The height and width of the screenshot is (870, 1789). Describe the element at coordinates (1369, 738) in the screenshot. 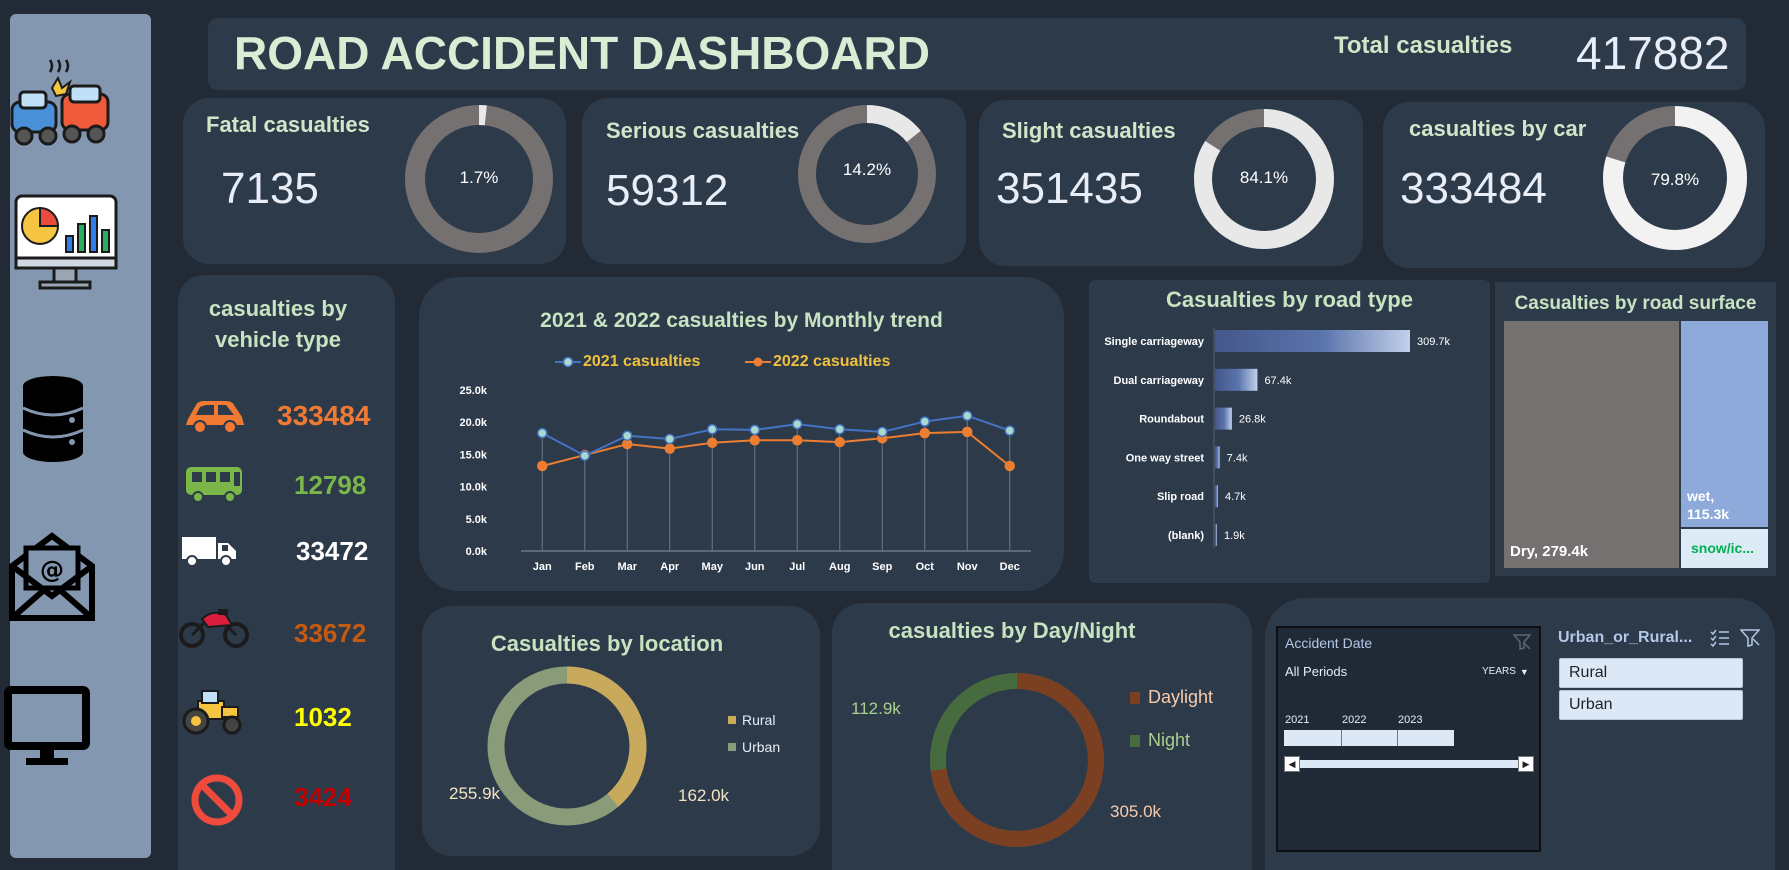

I see `timeline-bar` at that location.